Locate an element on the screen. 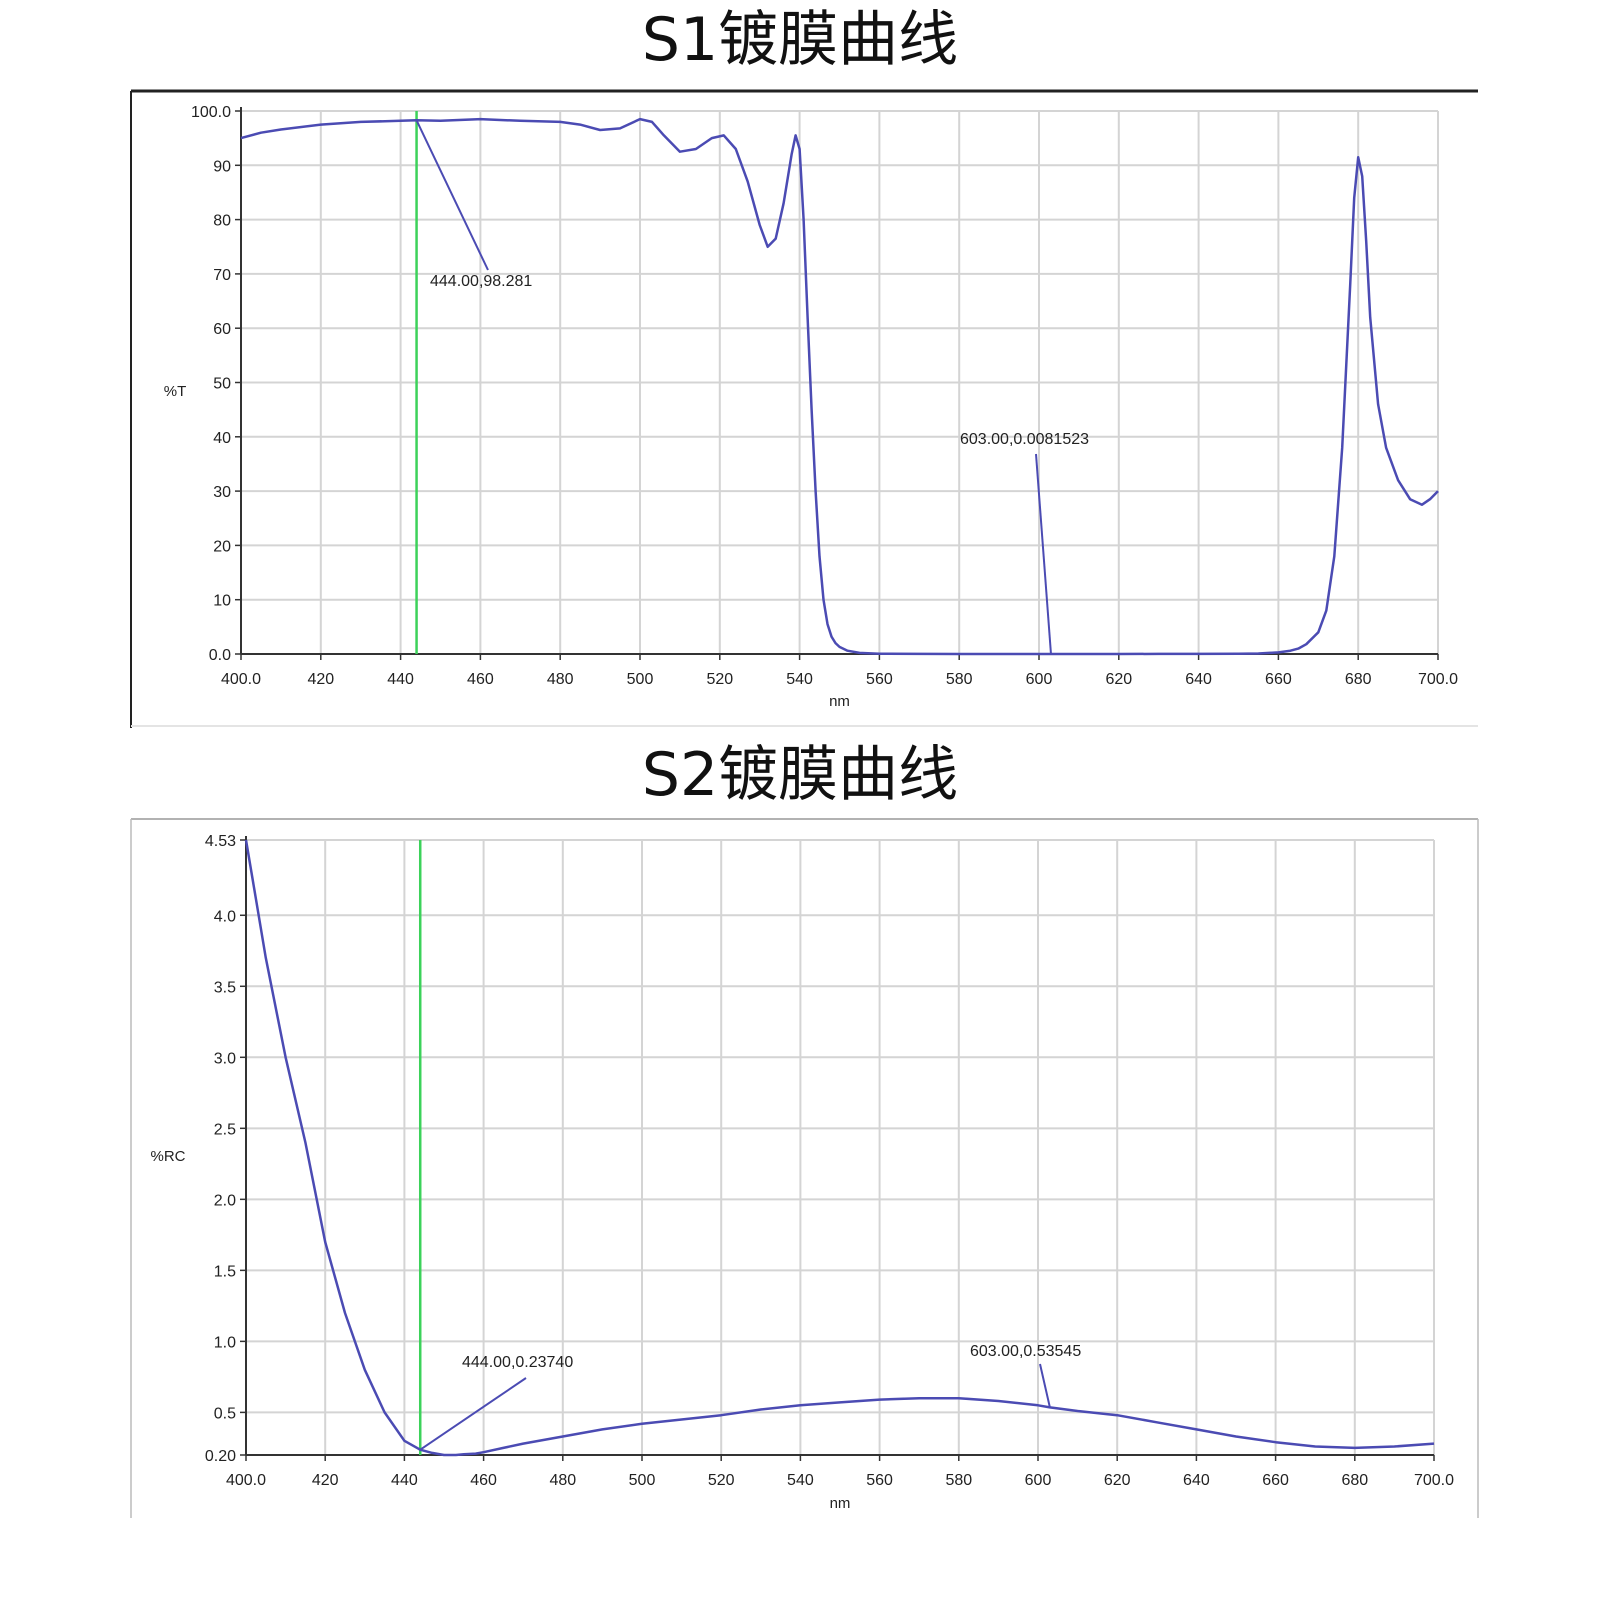 The image size is (1600, 1600). chart-title-s1: S1镀膜曲线 is located at coordinates (800, 40).